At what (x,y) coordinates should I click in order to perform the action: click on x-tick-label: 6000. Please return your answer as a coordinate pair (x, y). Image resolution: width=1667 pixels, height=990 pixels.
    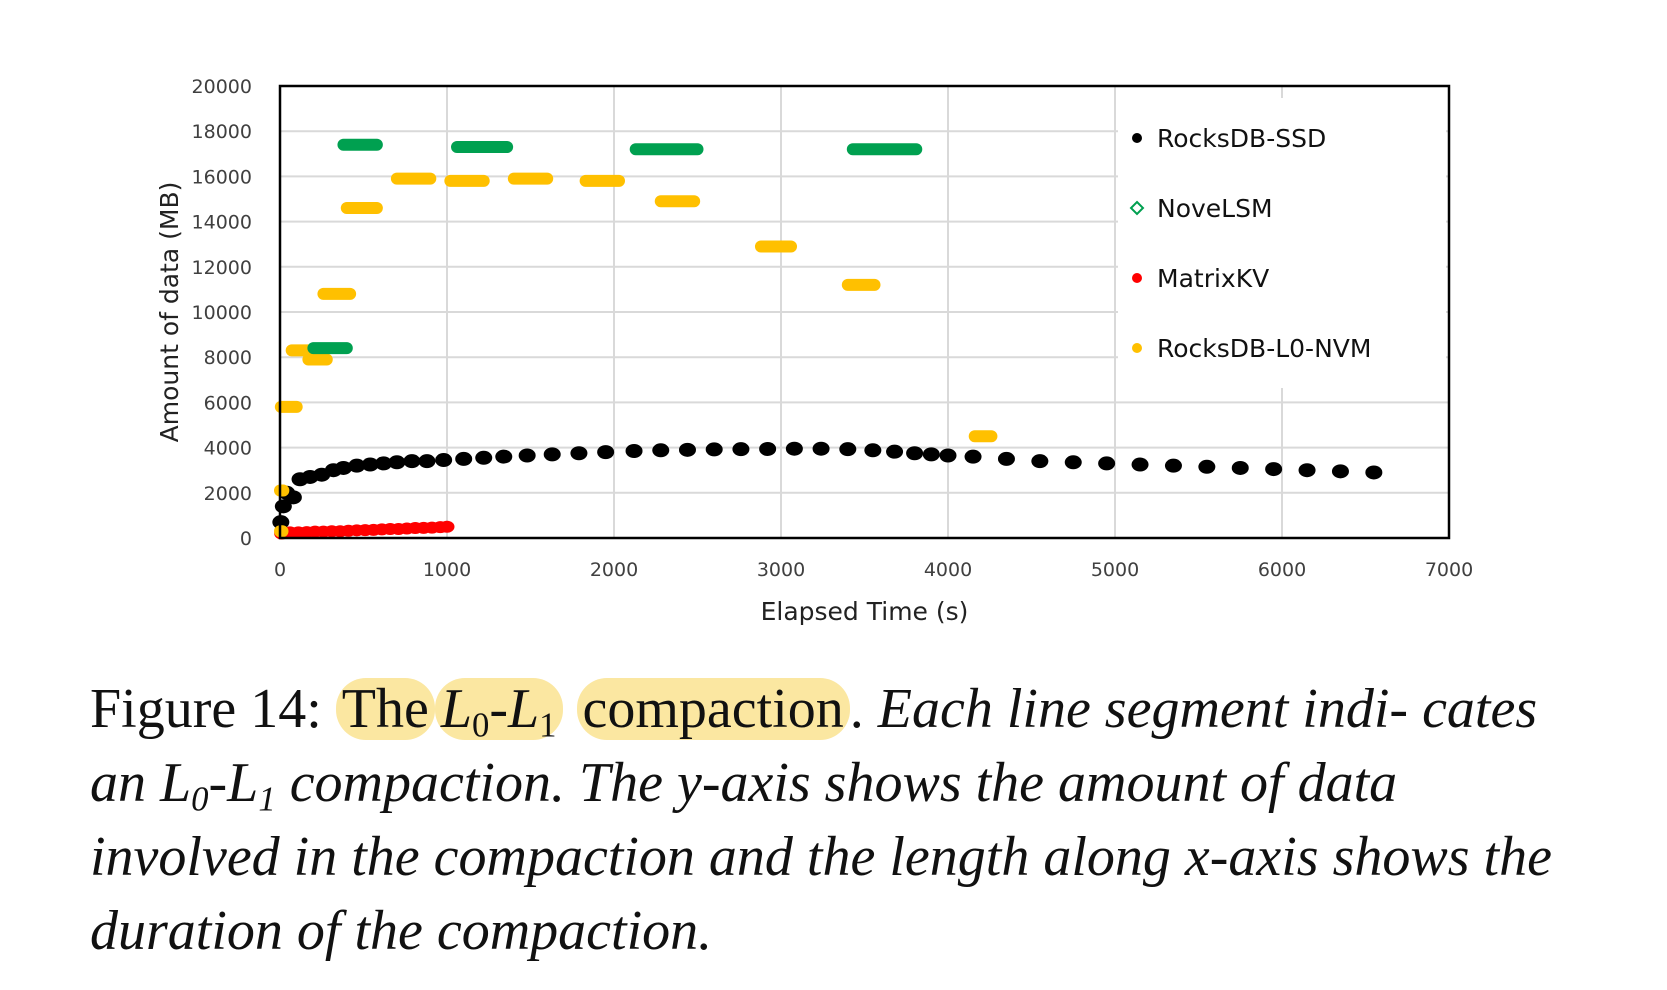
    Looking at the image, I should click on (1282, 570).